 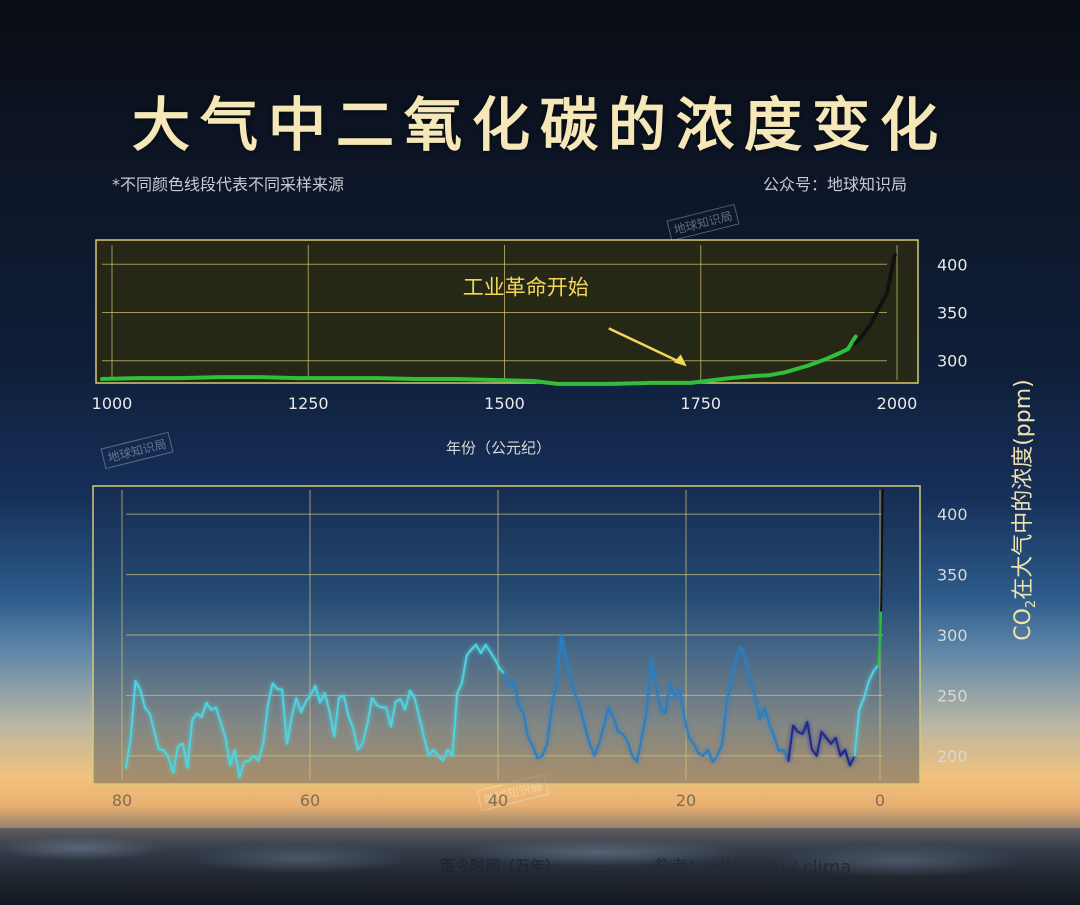 What do you see at coordinates (1032, 604) in the screenshot?
I see `y-axis-label-sub: 2` at bounding box center [1032, 604].